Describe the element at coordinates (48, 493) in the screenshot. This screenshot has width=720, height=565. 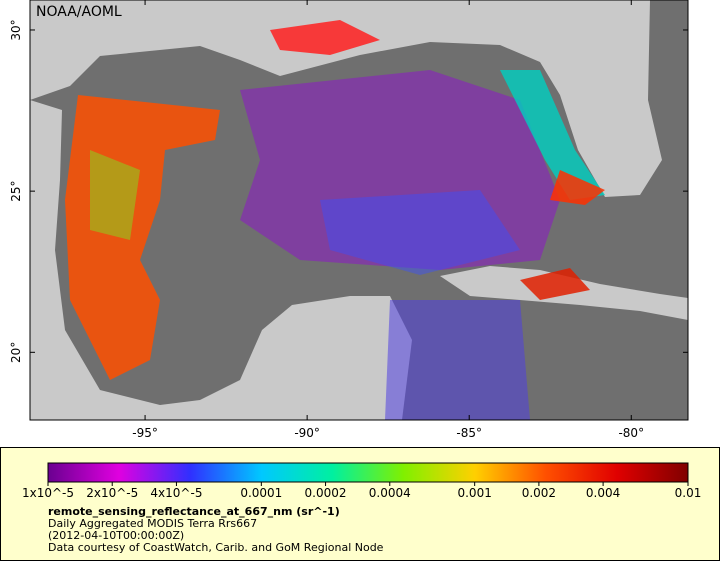
I see `colorbar-tick-label: 1x10^-5` at that location.